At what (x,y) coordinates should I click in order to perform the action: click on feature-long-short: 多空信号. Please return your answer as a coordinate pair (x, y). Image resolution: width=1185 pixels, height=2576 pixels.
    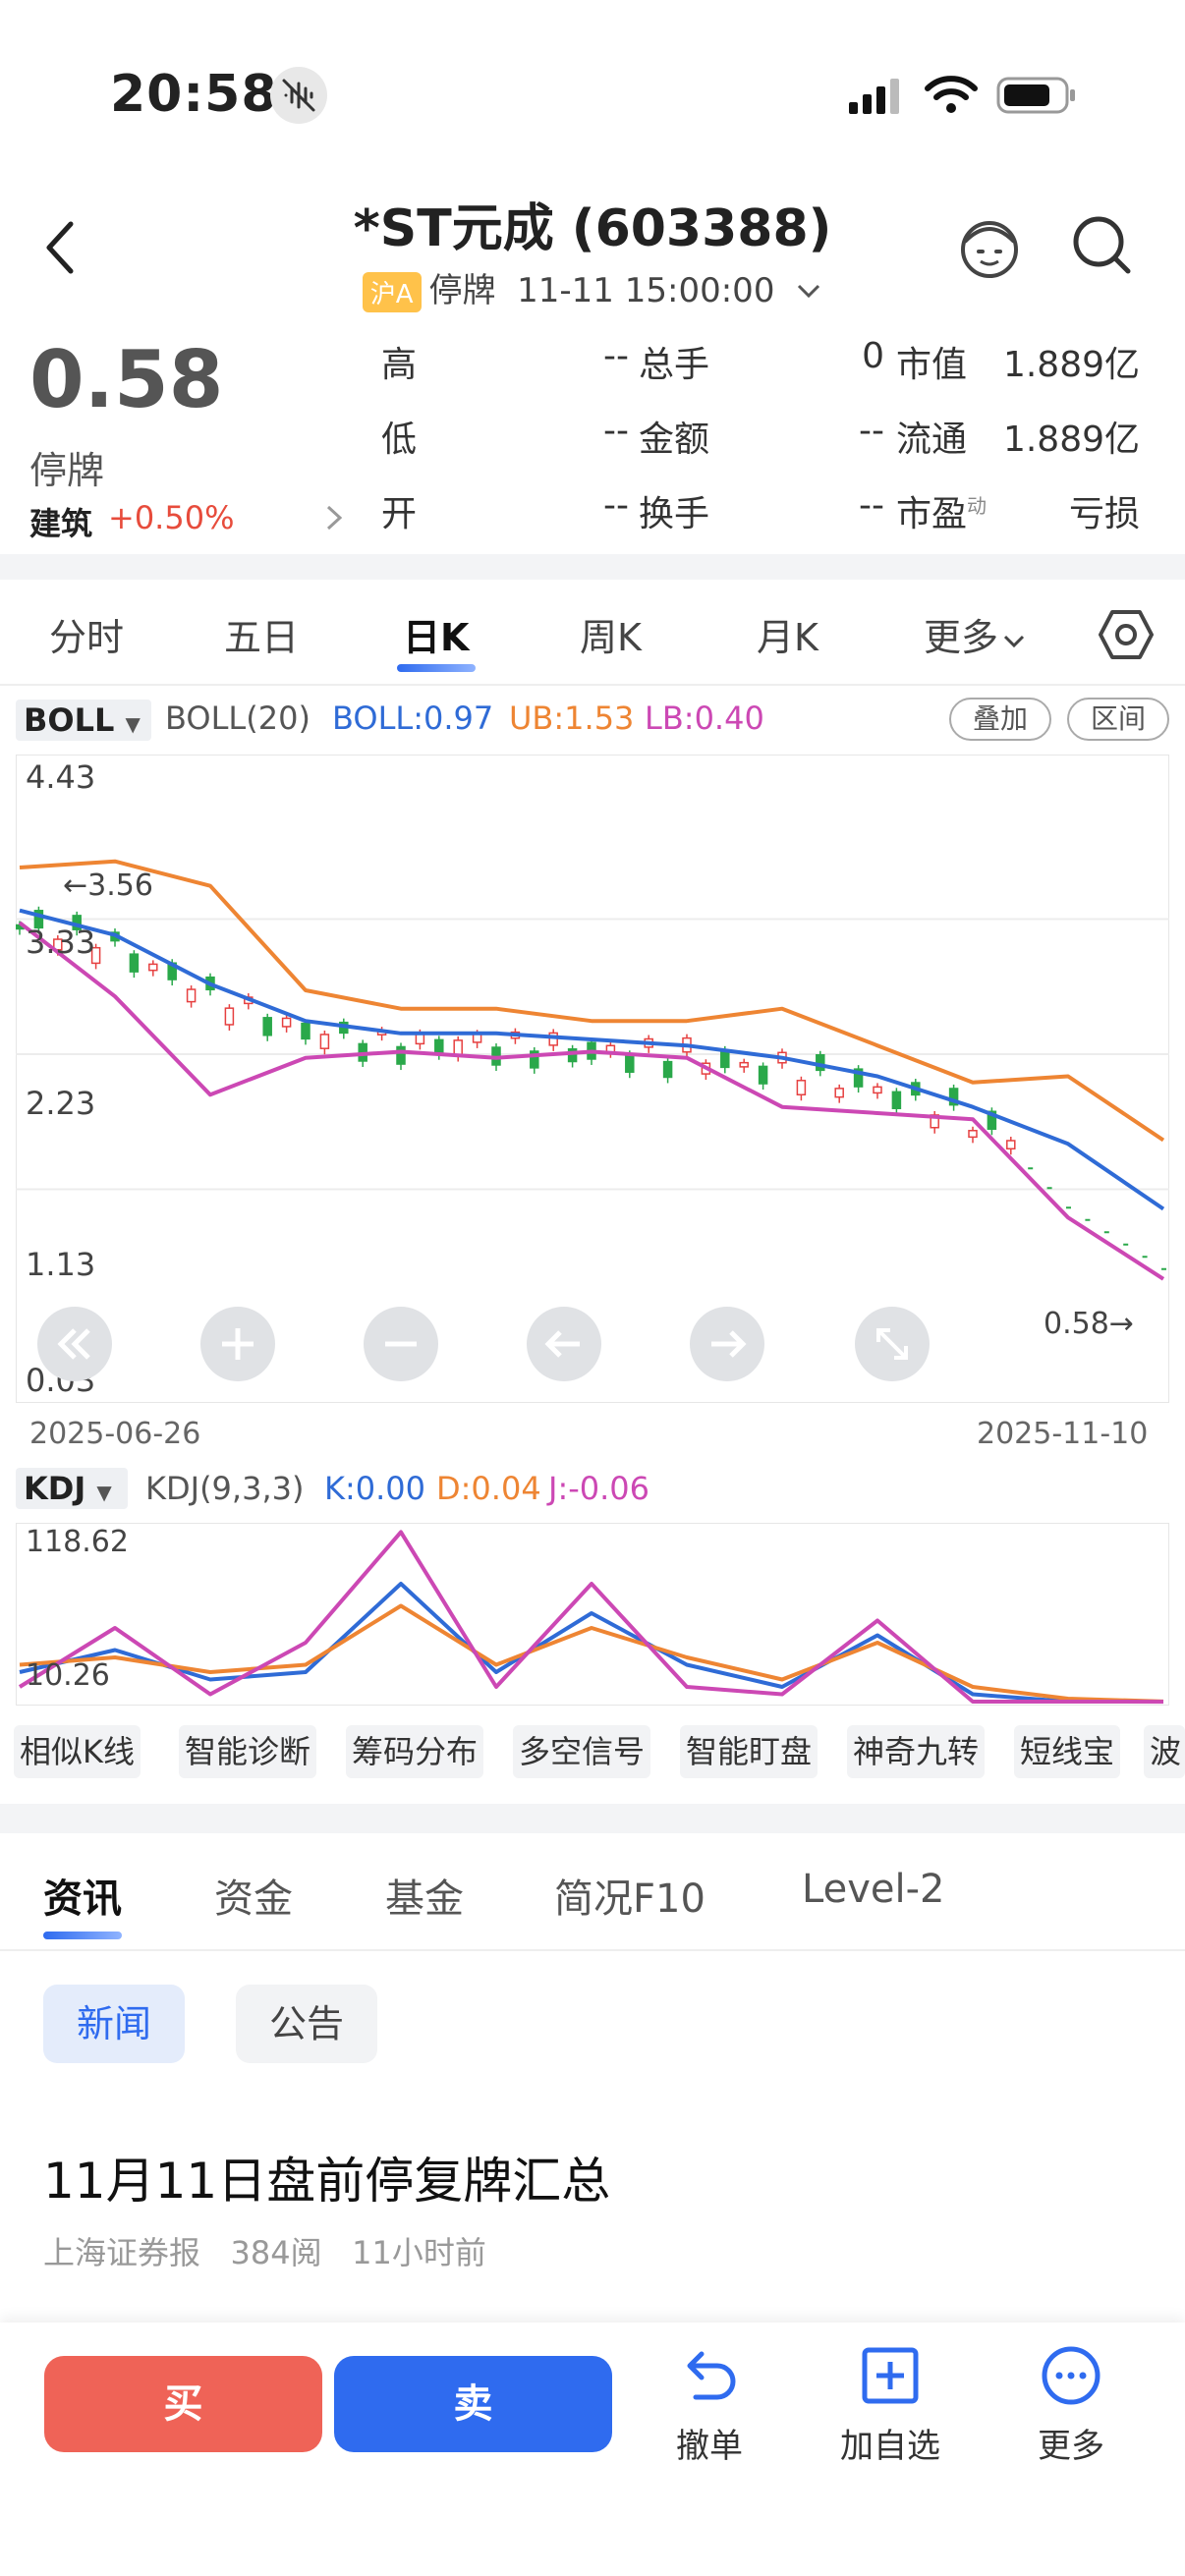
    Looking at the image, I should click on (582, 1751).